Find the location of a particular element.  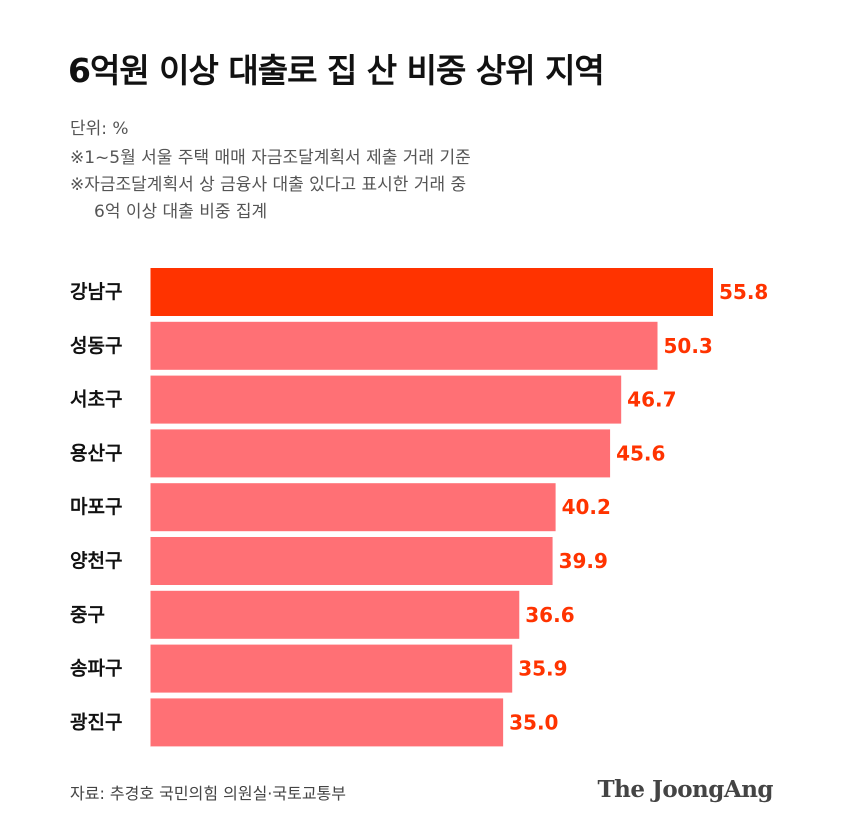

value-label-8: 35.0 is located at coordinates (533, 722).